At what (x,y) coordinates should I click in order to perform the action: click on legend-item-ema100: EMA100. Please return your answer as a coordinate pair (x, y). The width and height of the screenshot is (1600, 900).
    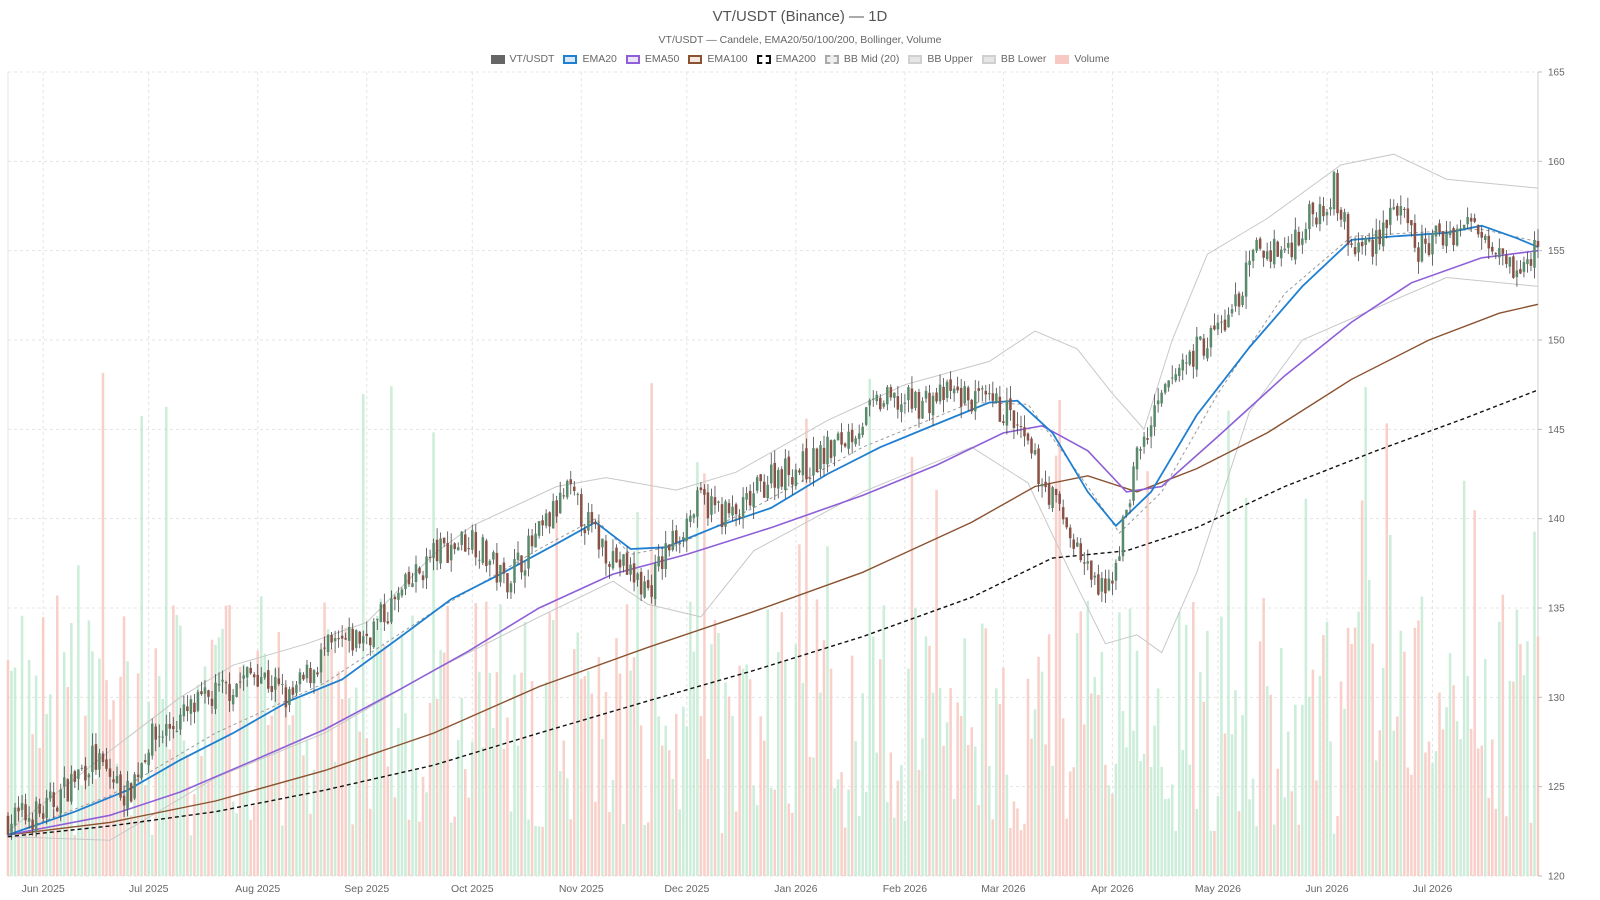
    Looking at the image, I should click on (718, 59).